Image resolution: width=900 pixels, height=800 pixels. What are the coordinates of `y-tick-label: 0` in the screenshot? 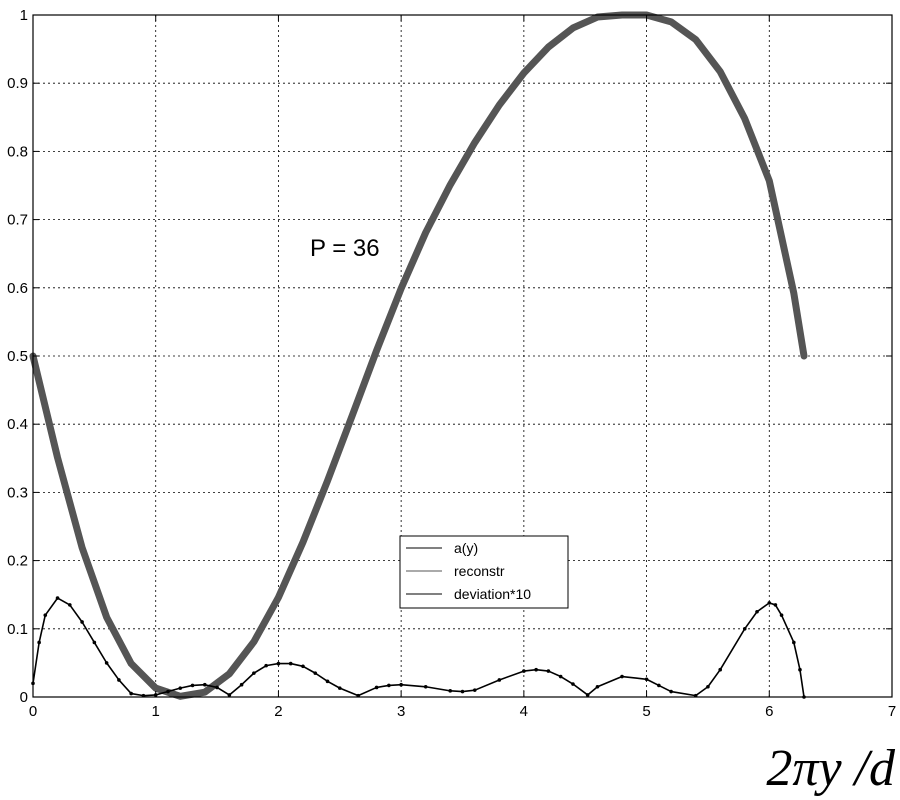 It's located at (24, 697).